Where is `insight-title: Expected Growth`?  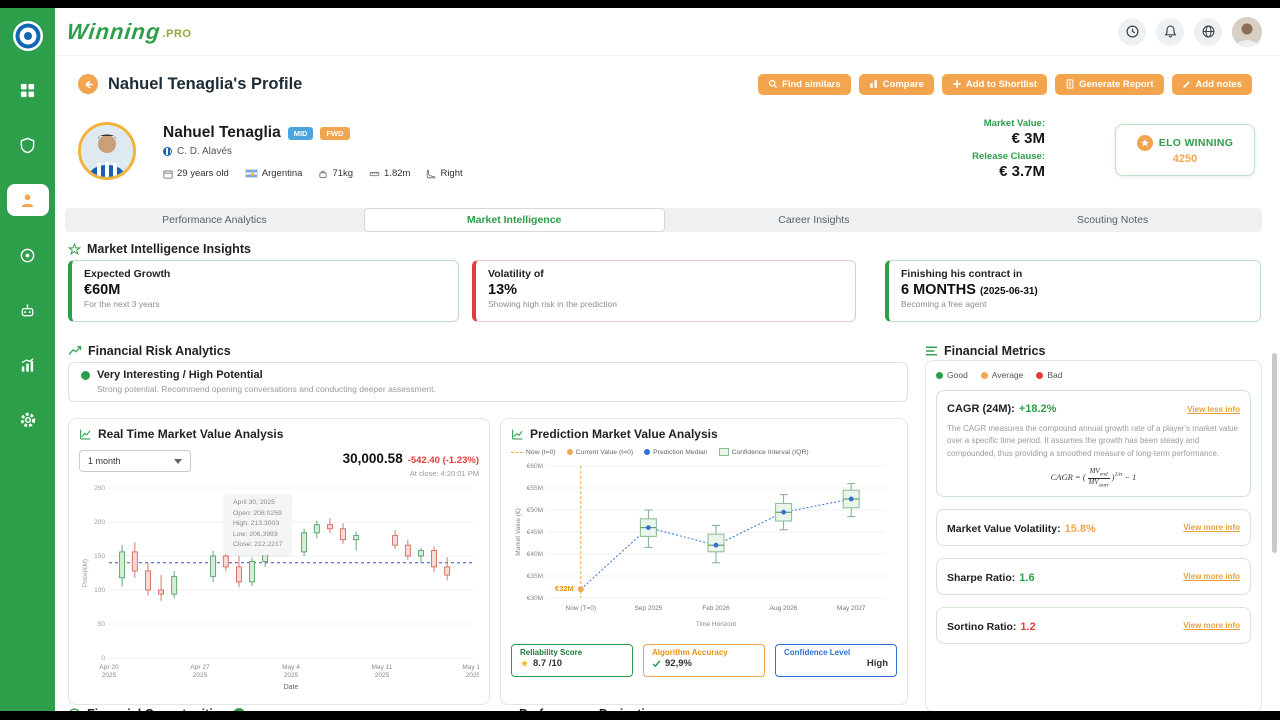
insight-title: Expected Growth is located at coordinates (127, 274).